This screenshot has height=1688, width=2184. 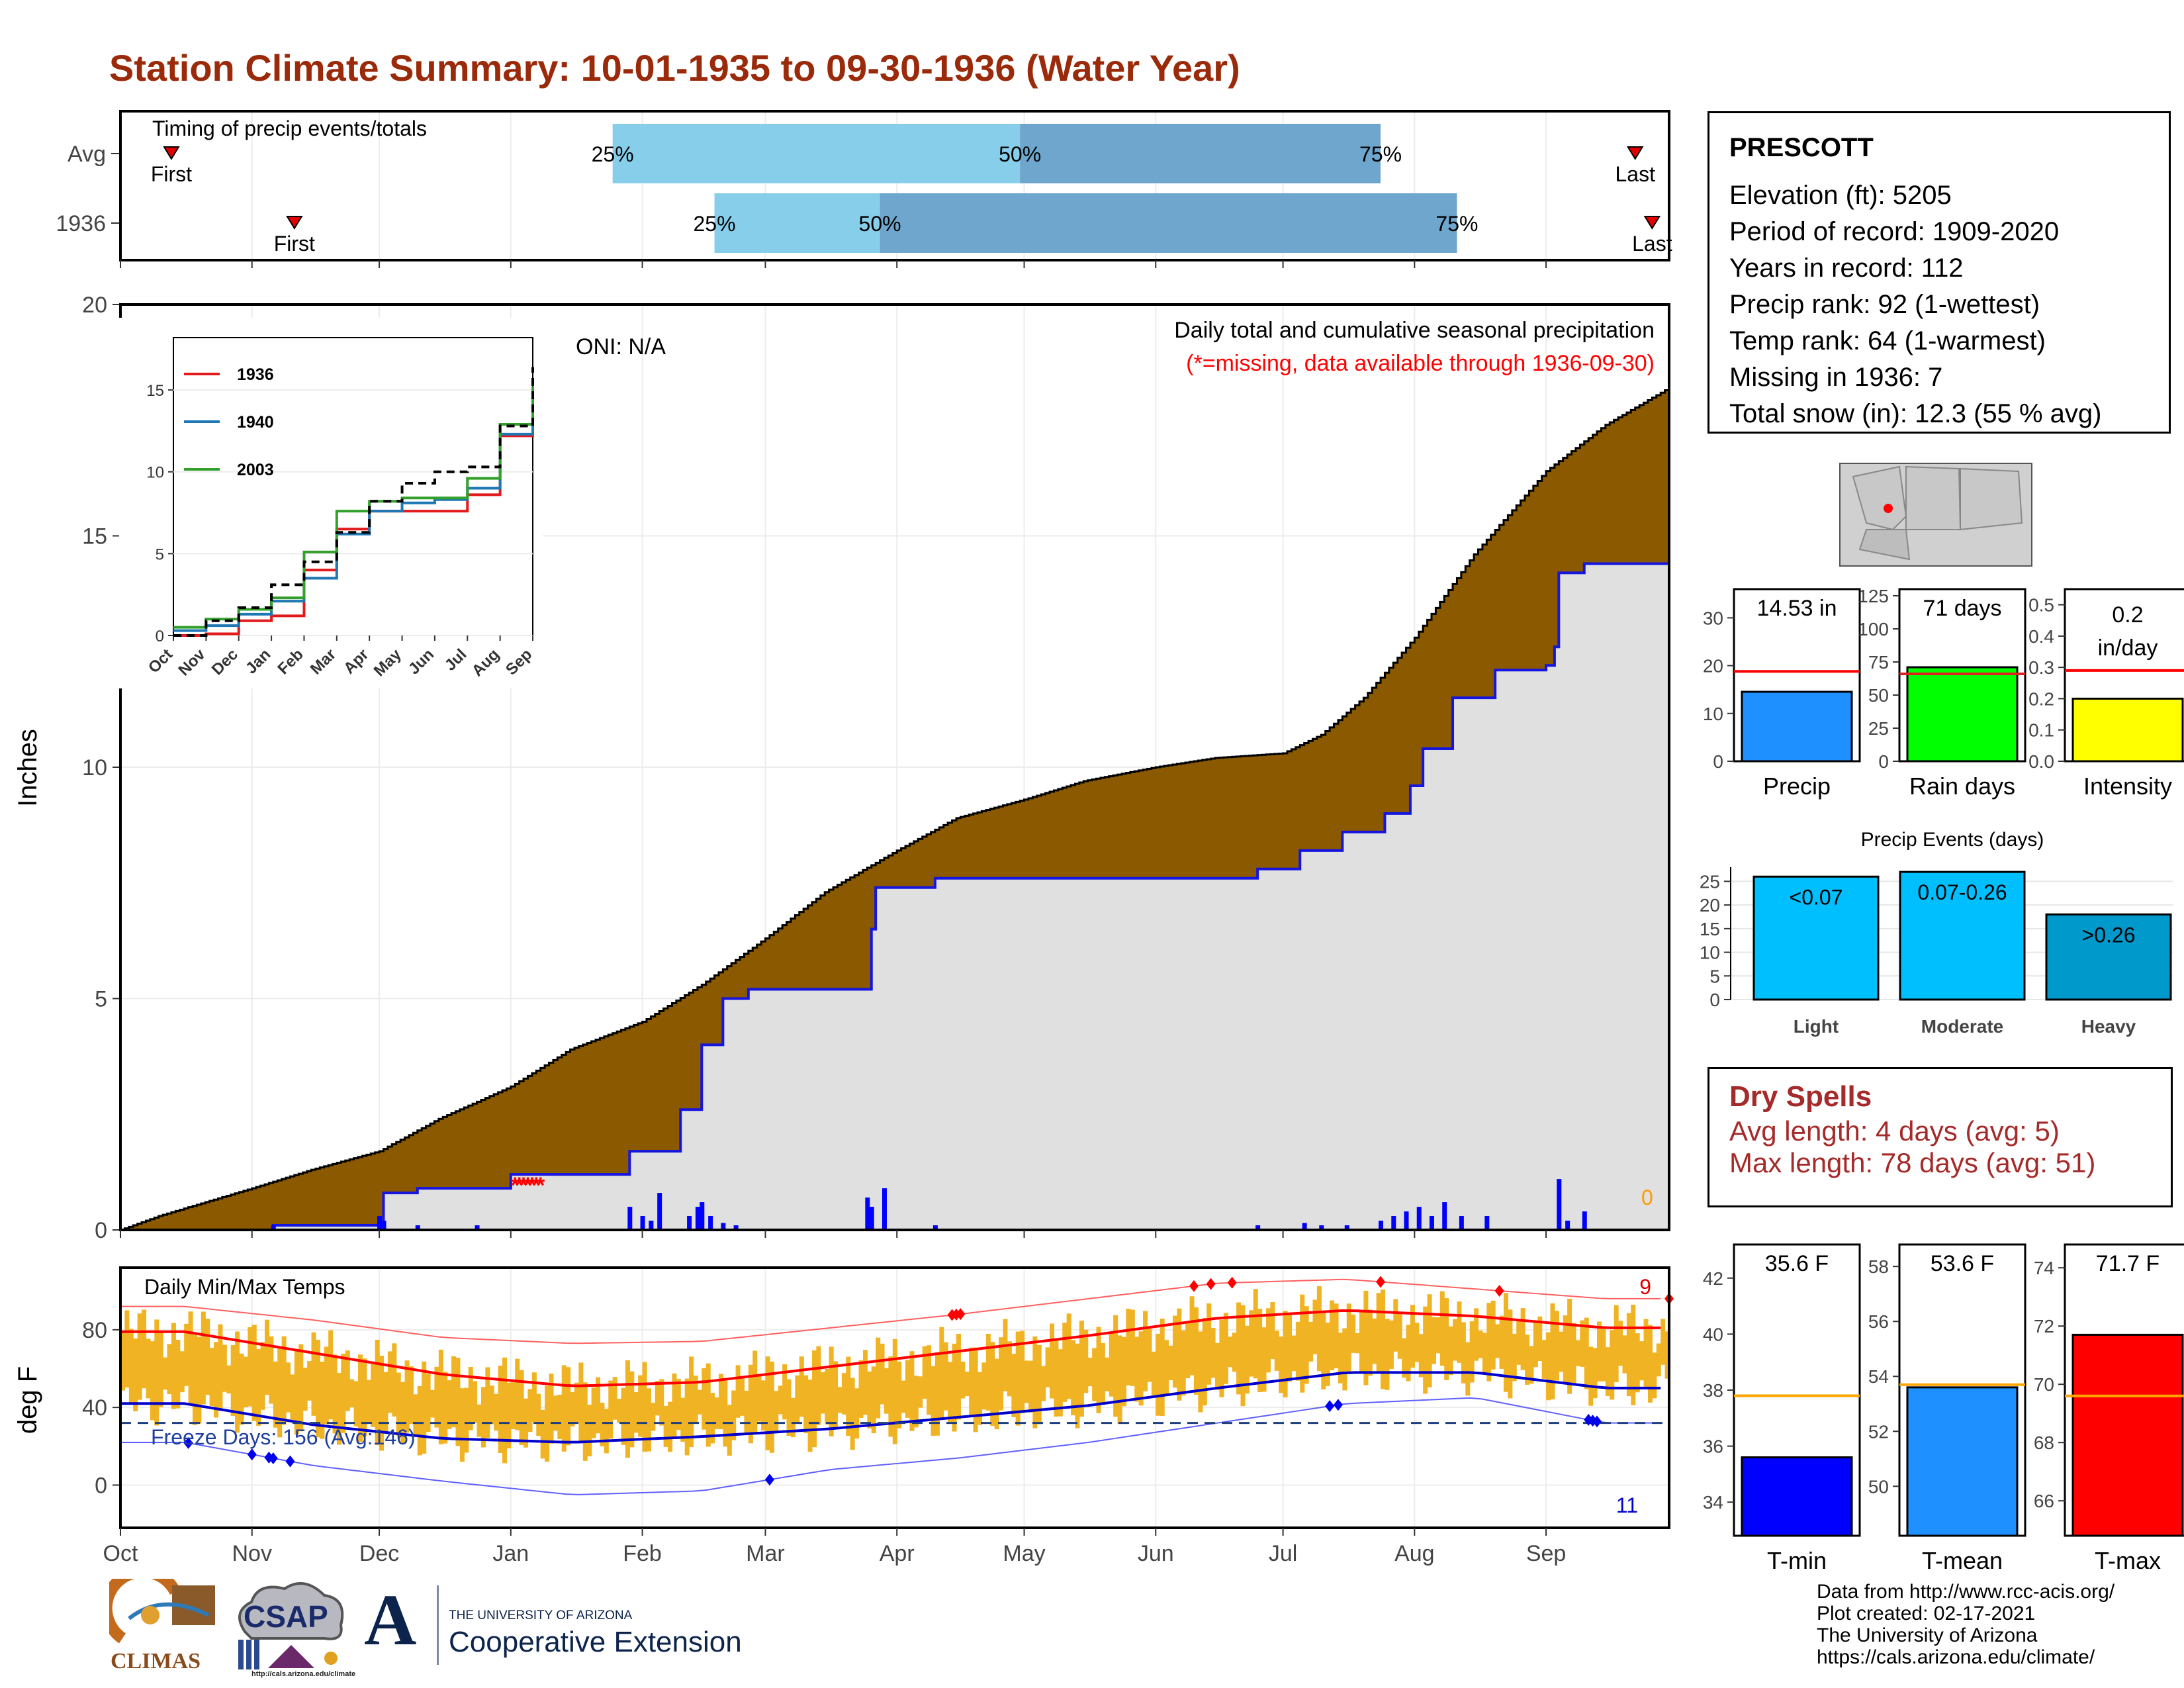 What do you see at coordinates (2128, 1263) in the screenshot?
I see `tmax-value-label: 71.7 F` at bounding box center [2128, 1263].